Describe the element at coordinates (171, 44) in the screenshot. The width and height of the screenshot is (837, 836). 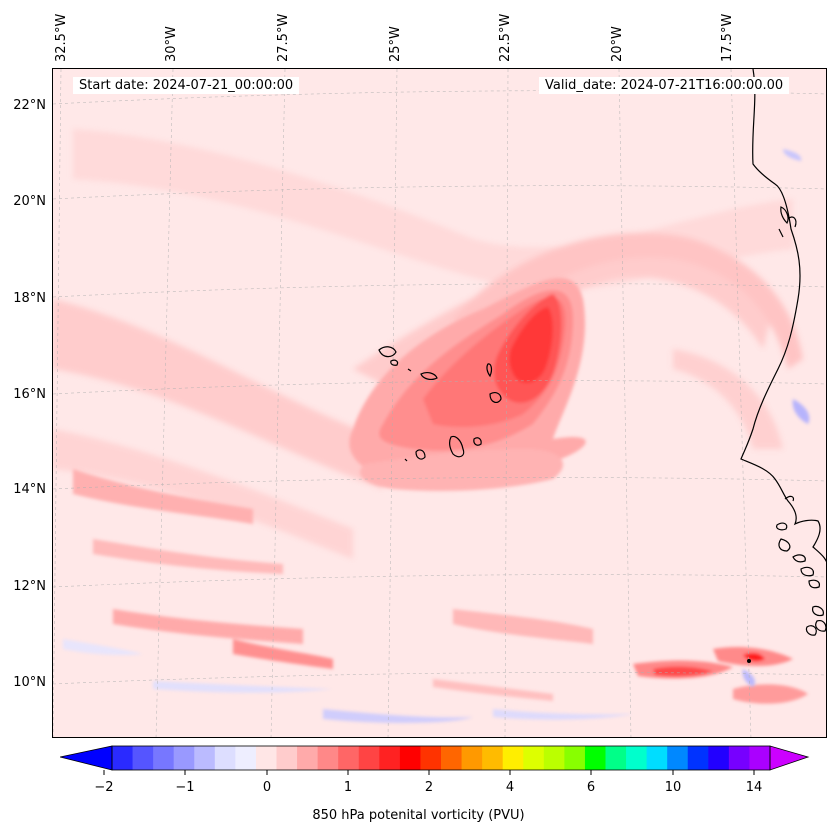
I see `lon-label-30w: 30°W` at that location.